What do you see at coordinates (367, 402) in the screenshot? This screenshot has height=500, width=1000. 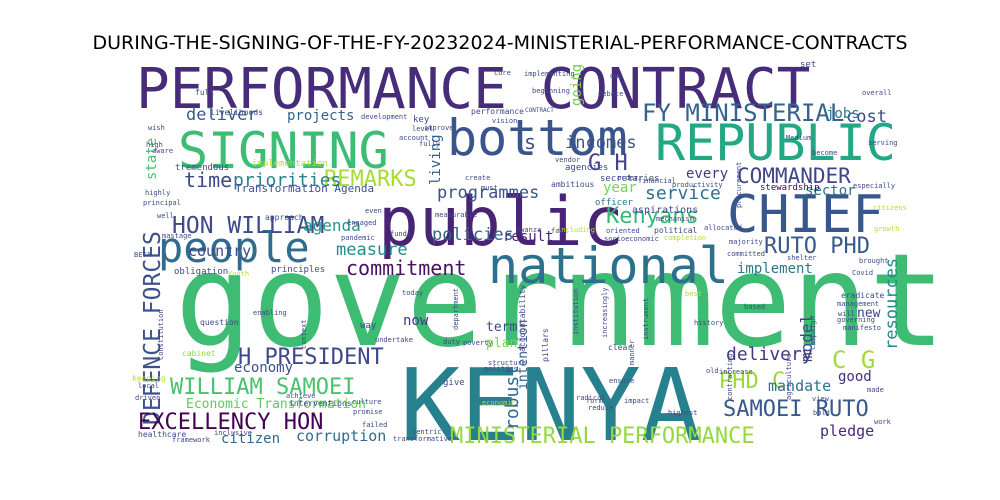 I see `word-culture: culture` at bounding box center [367, 402].